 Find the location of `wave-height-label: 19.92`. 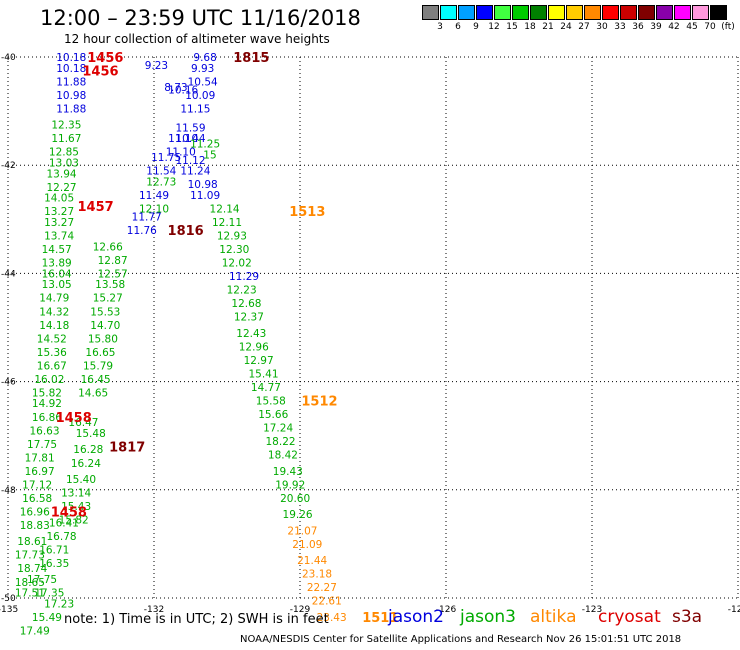

wave-height-label: 19.92 is located at coordinates (290, 485).